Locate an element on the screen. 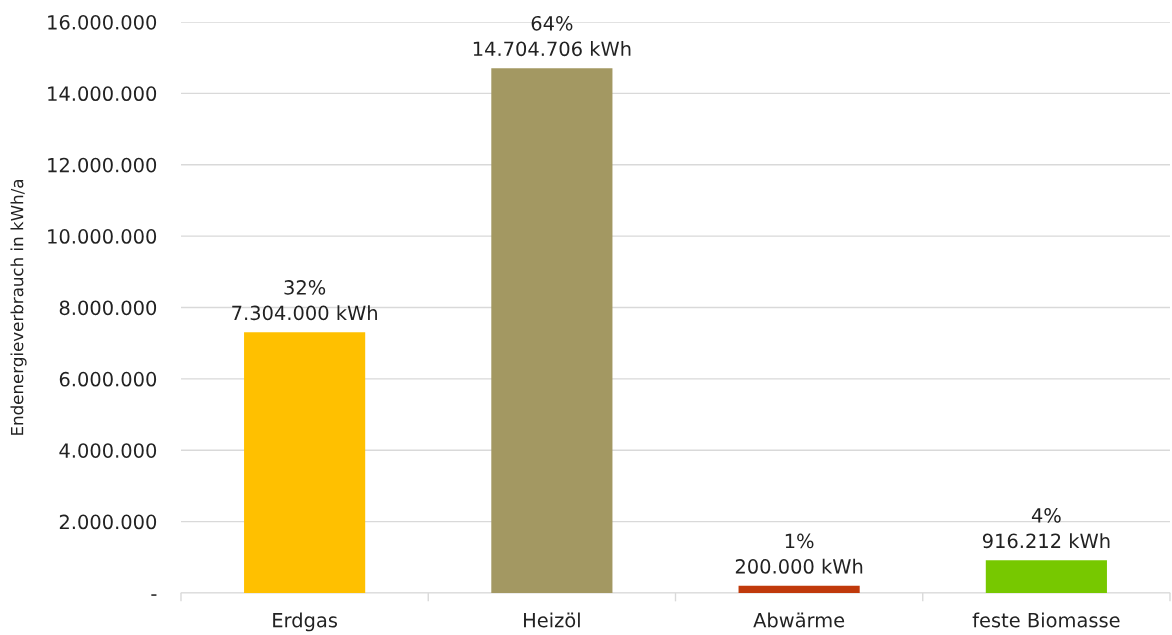  y-tick-label: 10.000.000 is located at coordinates (102, 236).